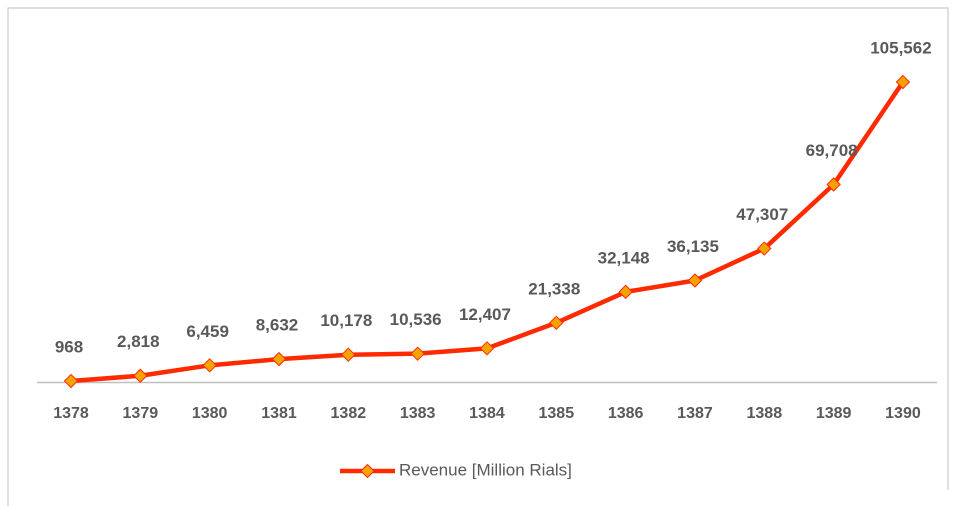  I want to click on legend-label: Revenue [Million Rials], so click(485, 469).